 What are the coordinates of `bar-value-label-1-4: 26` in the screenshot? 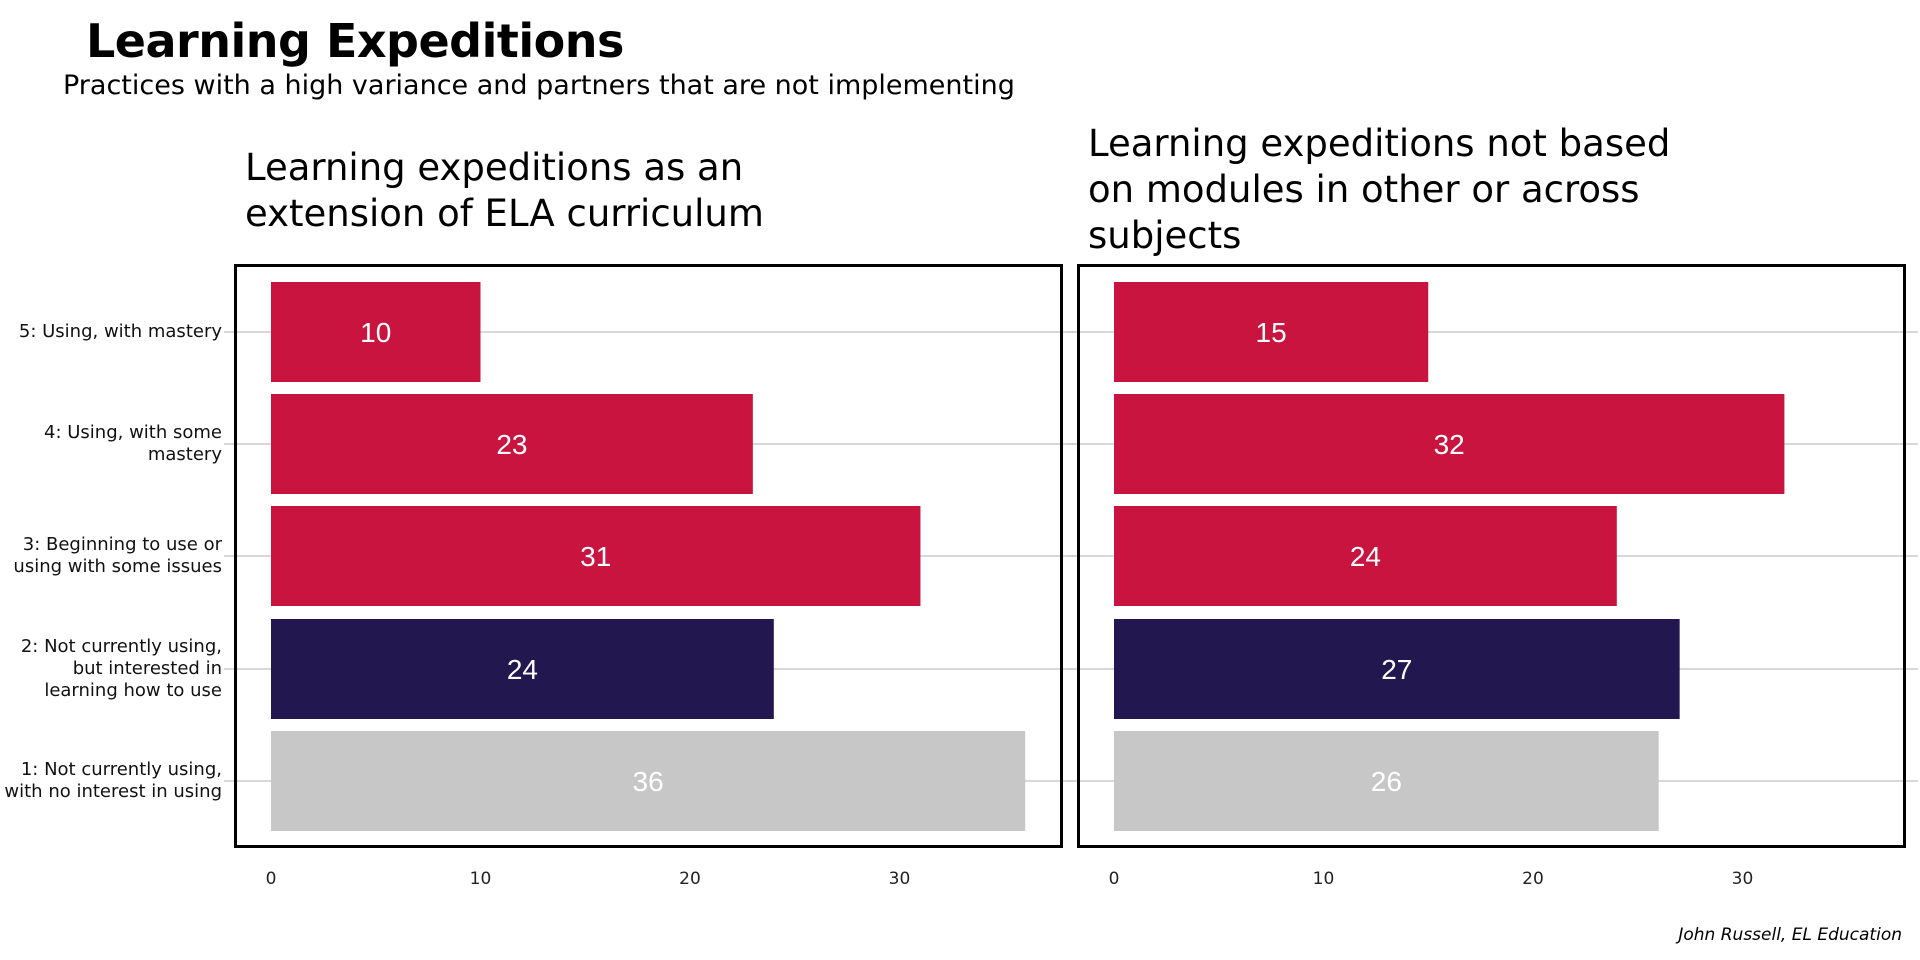 It's located at (1386, 781).